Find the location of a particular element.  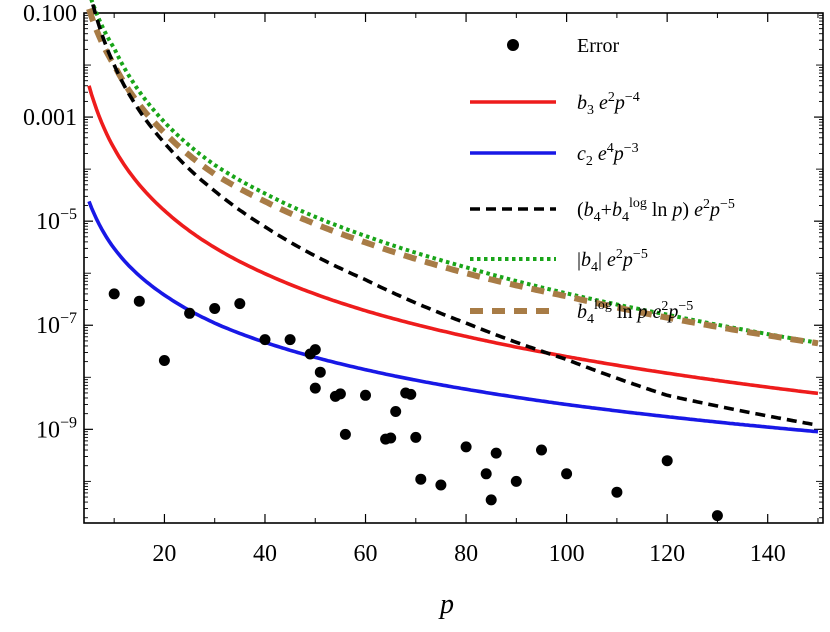

x-tick-label: 80 is located at coordinates (466, 554).